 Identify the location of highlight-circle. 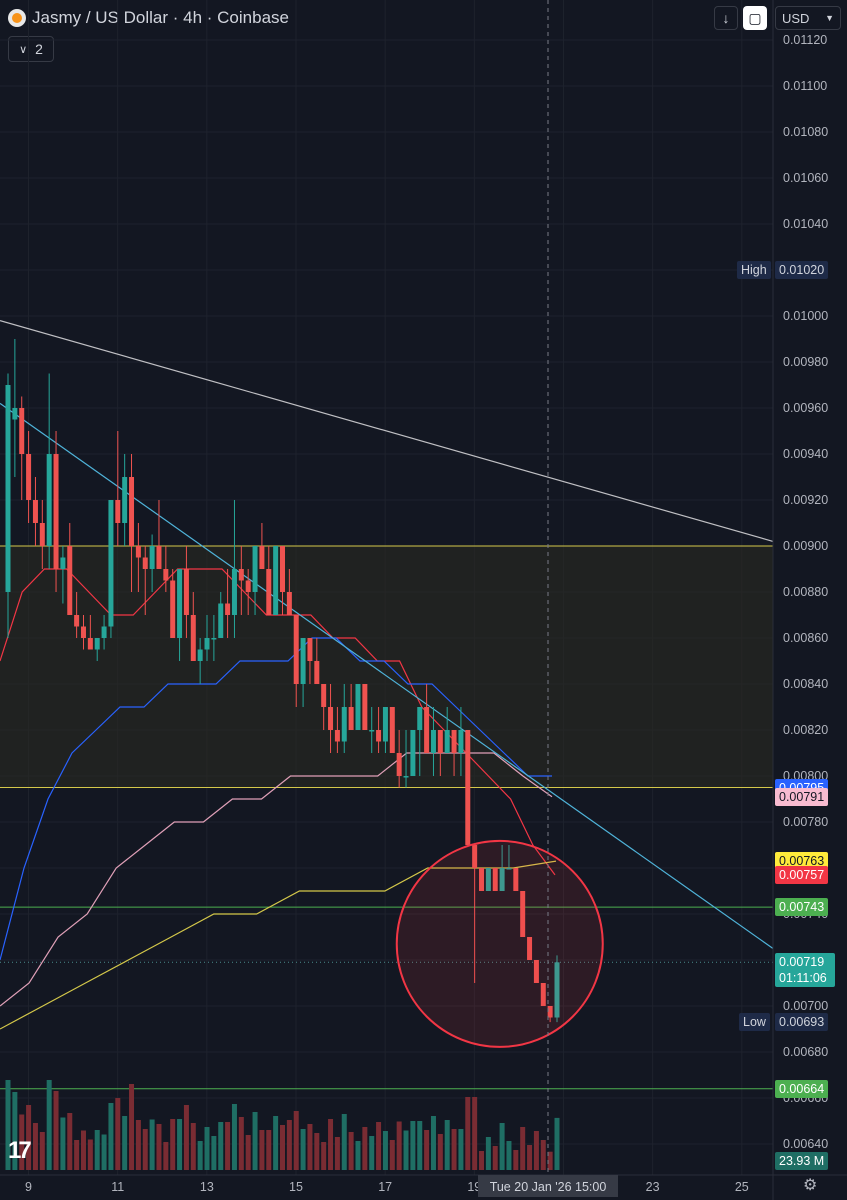
(499, 943).